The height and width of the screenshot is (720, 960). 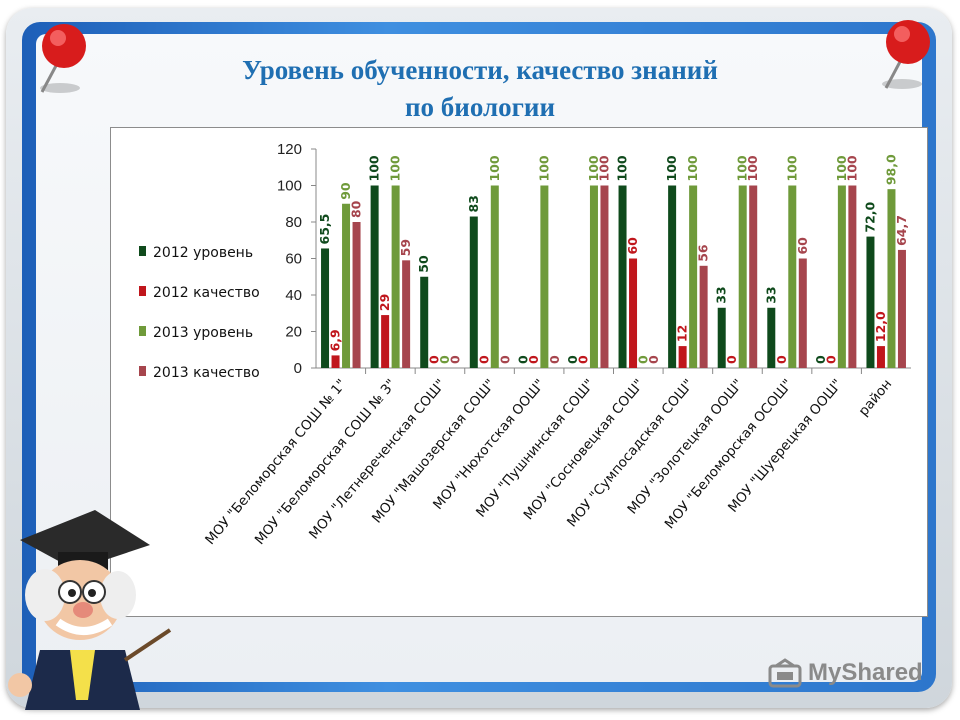 I want to click on myshared-logo-icon, so click(x=785, y=673).